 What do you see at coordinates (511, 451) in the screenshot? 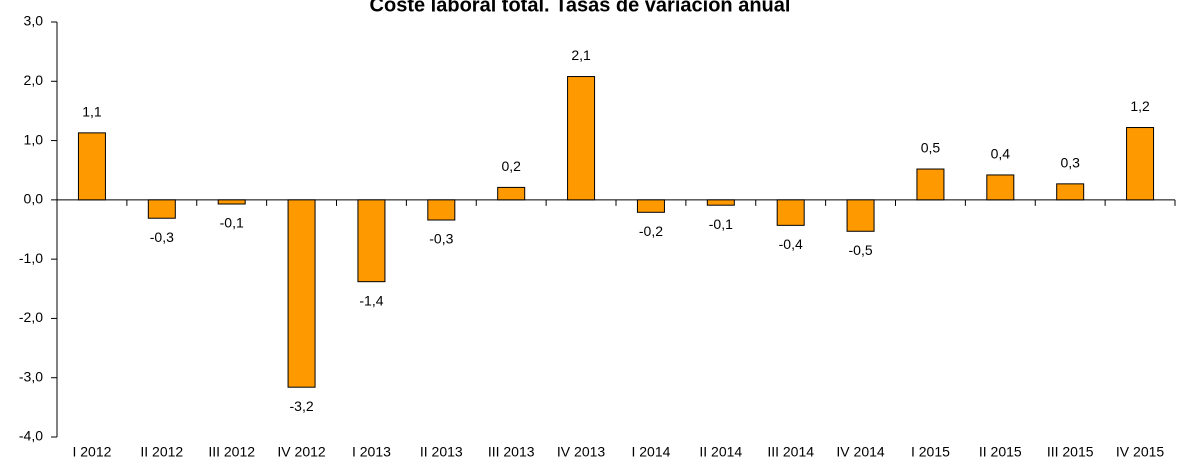
I see `x-tick-label: III 2013` at bounding box center [511, 451].